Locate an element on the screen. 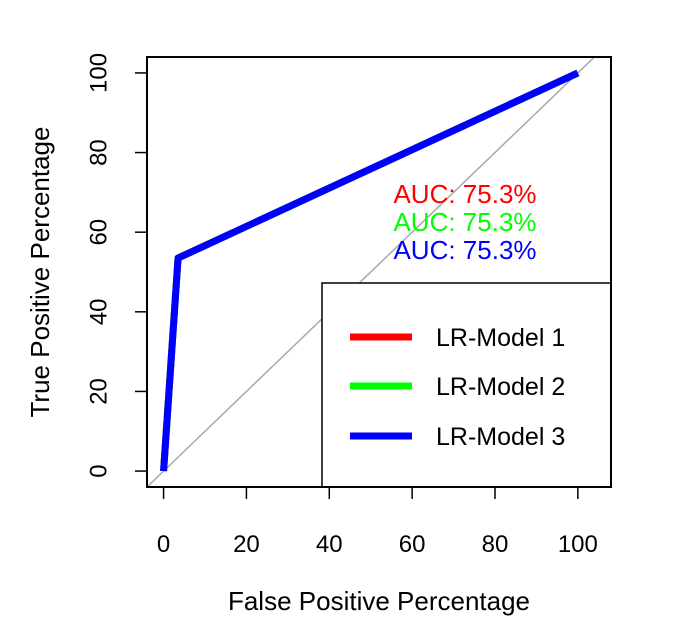 The height and width of the screenshot is (635, 683). y-tick-label: 100 is located at coordinates (99, 73).